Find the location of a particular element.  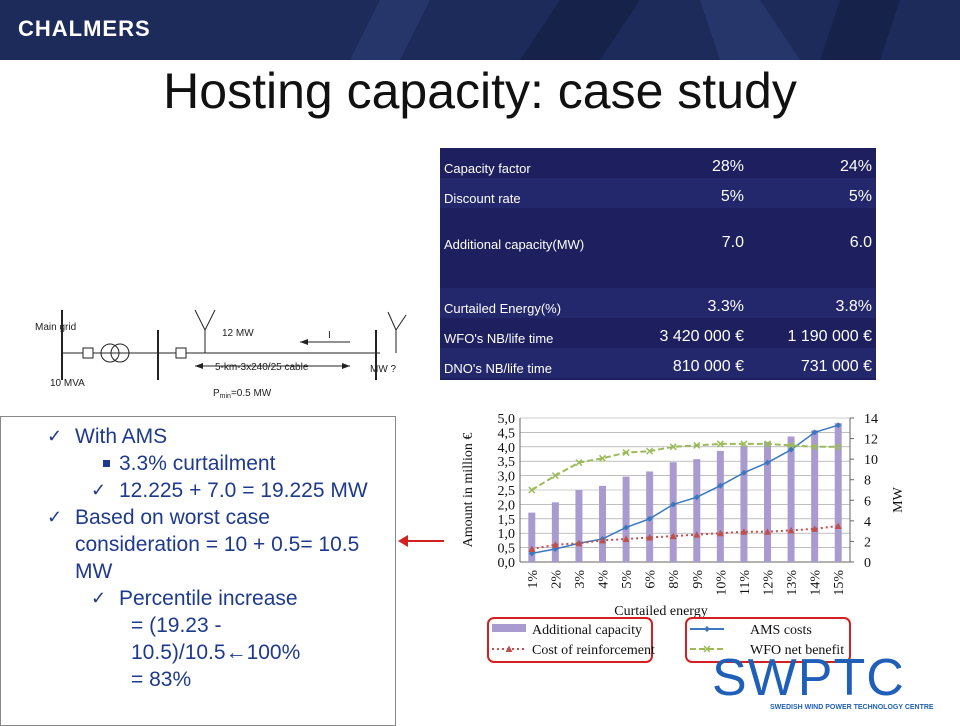

legend-label: WFO net benefit is located at coordinates (797, 650).